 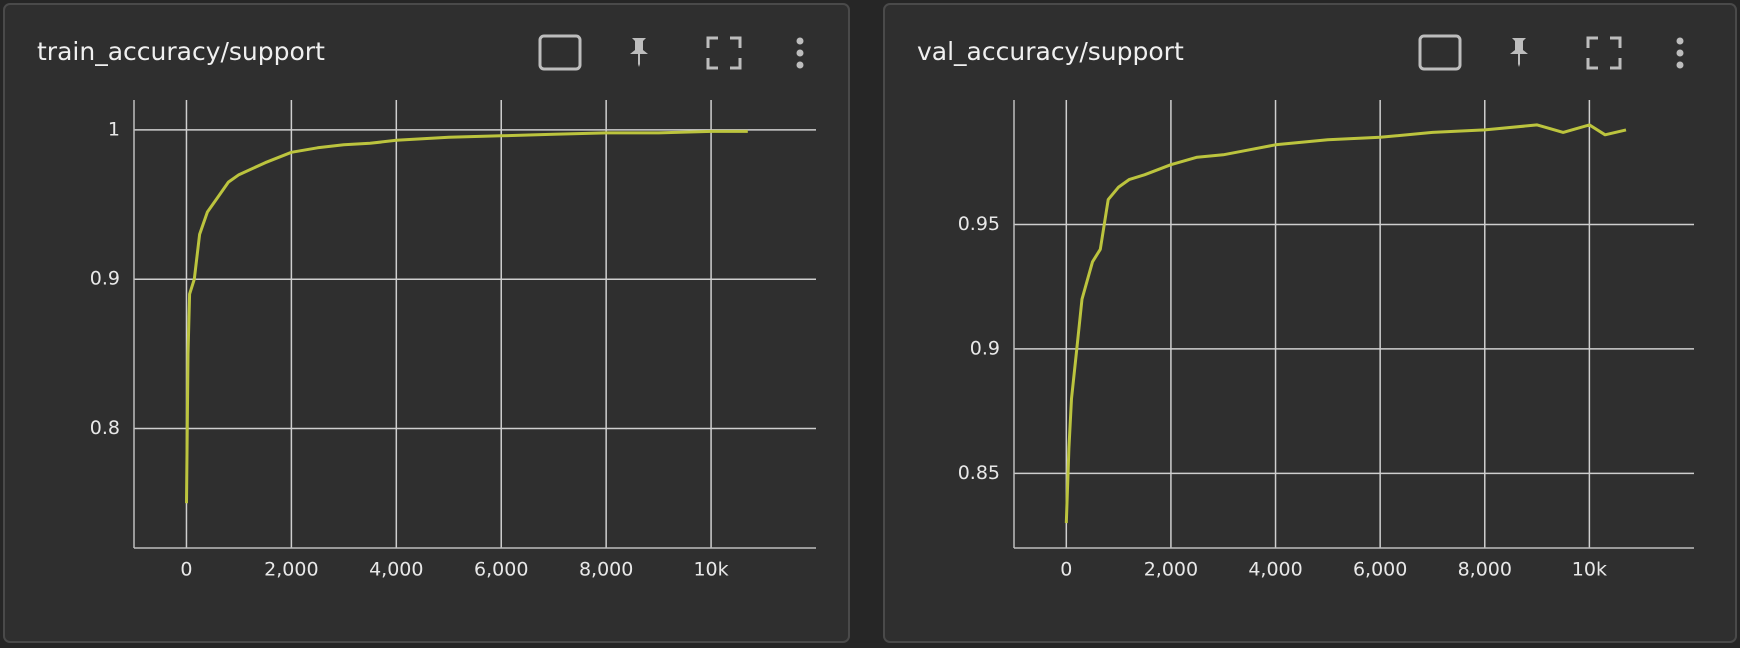 What do you see at coordinates (979, 224) in the screenshot?
I see `y-tick-label: 0.95` at bounding box center [979, 224].